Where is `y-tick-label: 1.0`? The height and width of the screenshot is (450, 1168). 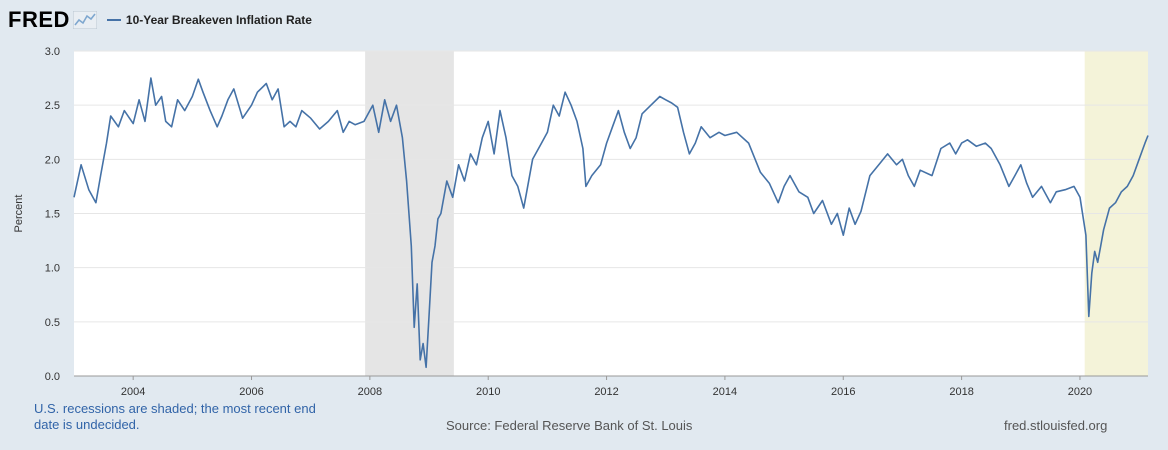
y-tick-label: 1.0 is located at coordinates (52, 269).